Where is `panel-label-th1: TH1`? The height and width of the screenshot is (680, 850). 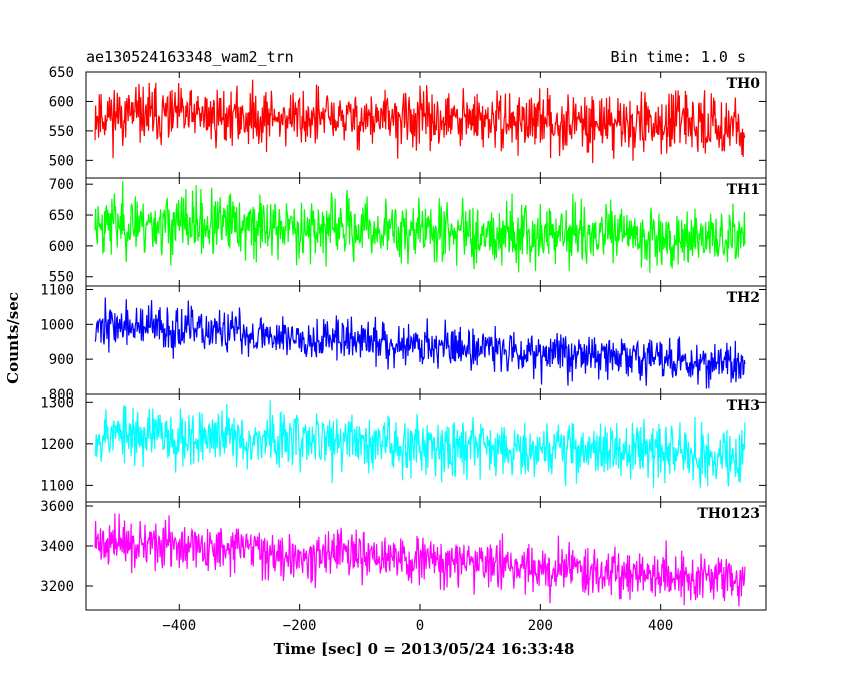 panel-label-th1: TH1 is located at coordinates (743, 190).